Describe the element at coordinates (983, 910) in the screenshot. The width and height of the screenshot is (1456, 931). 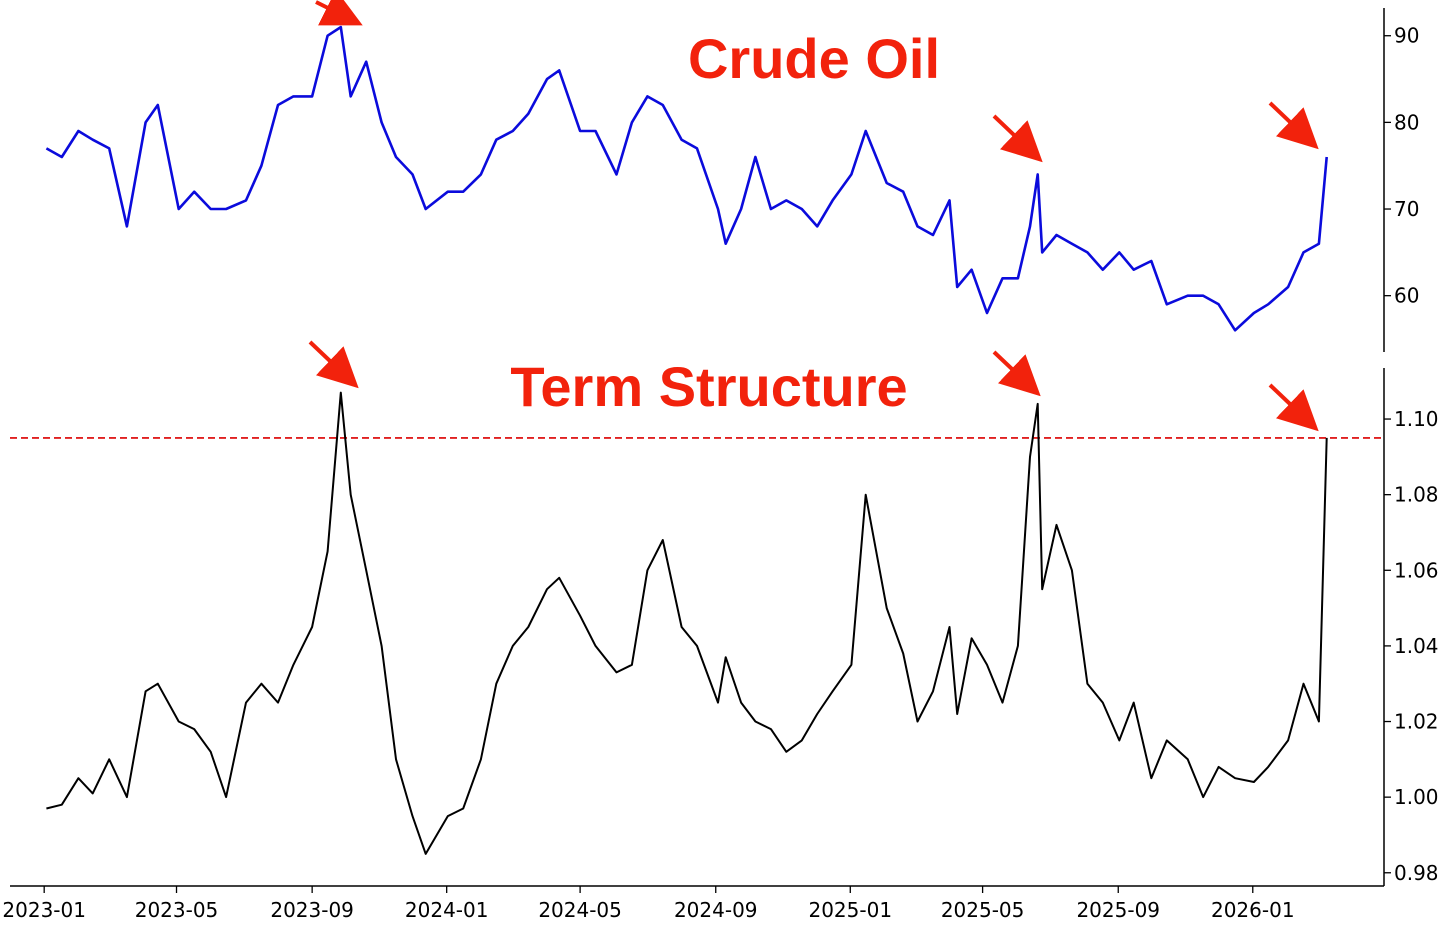
I see `x-tick-label: 2025-05` at that location.